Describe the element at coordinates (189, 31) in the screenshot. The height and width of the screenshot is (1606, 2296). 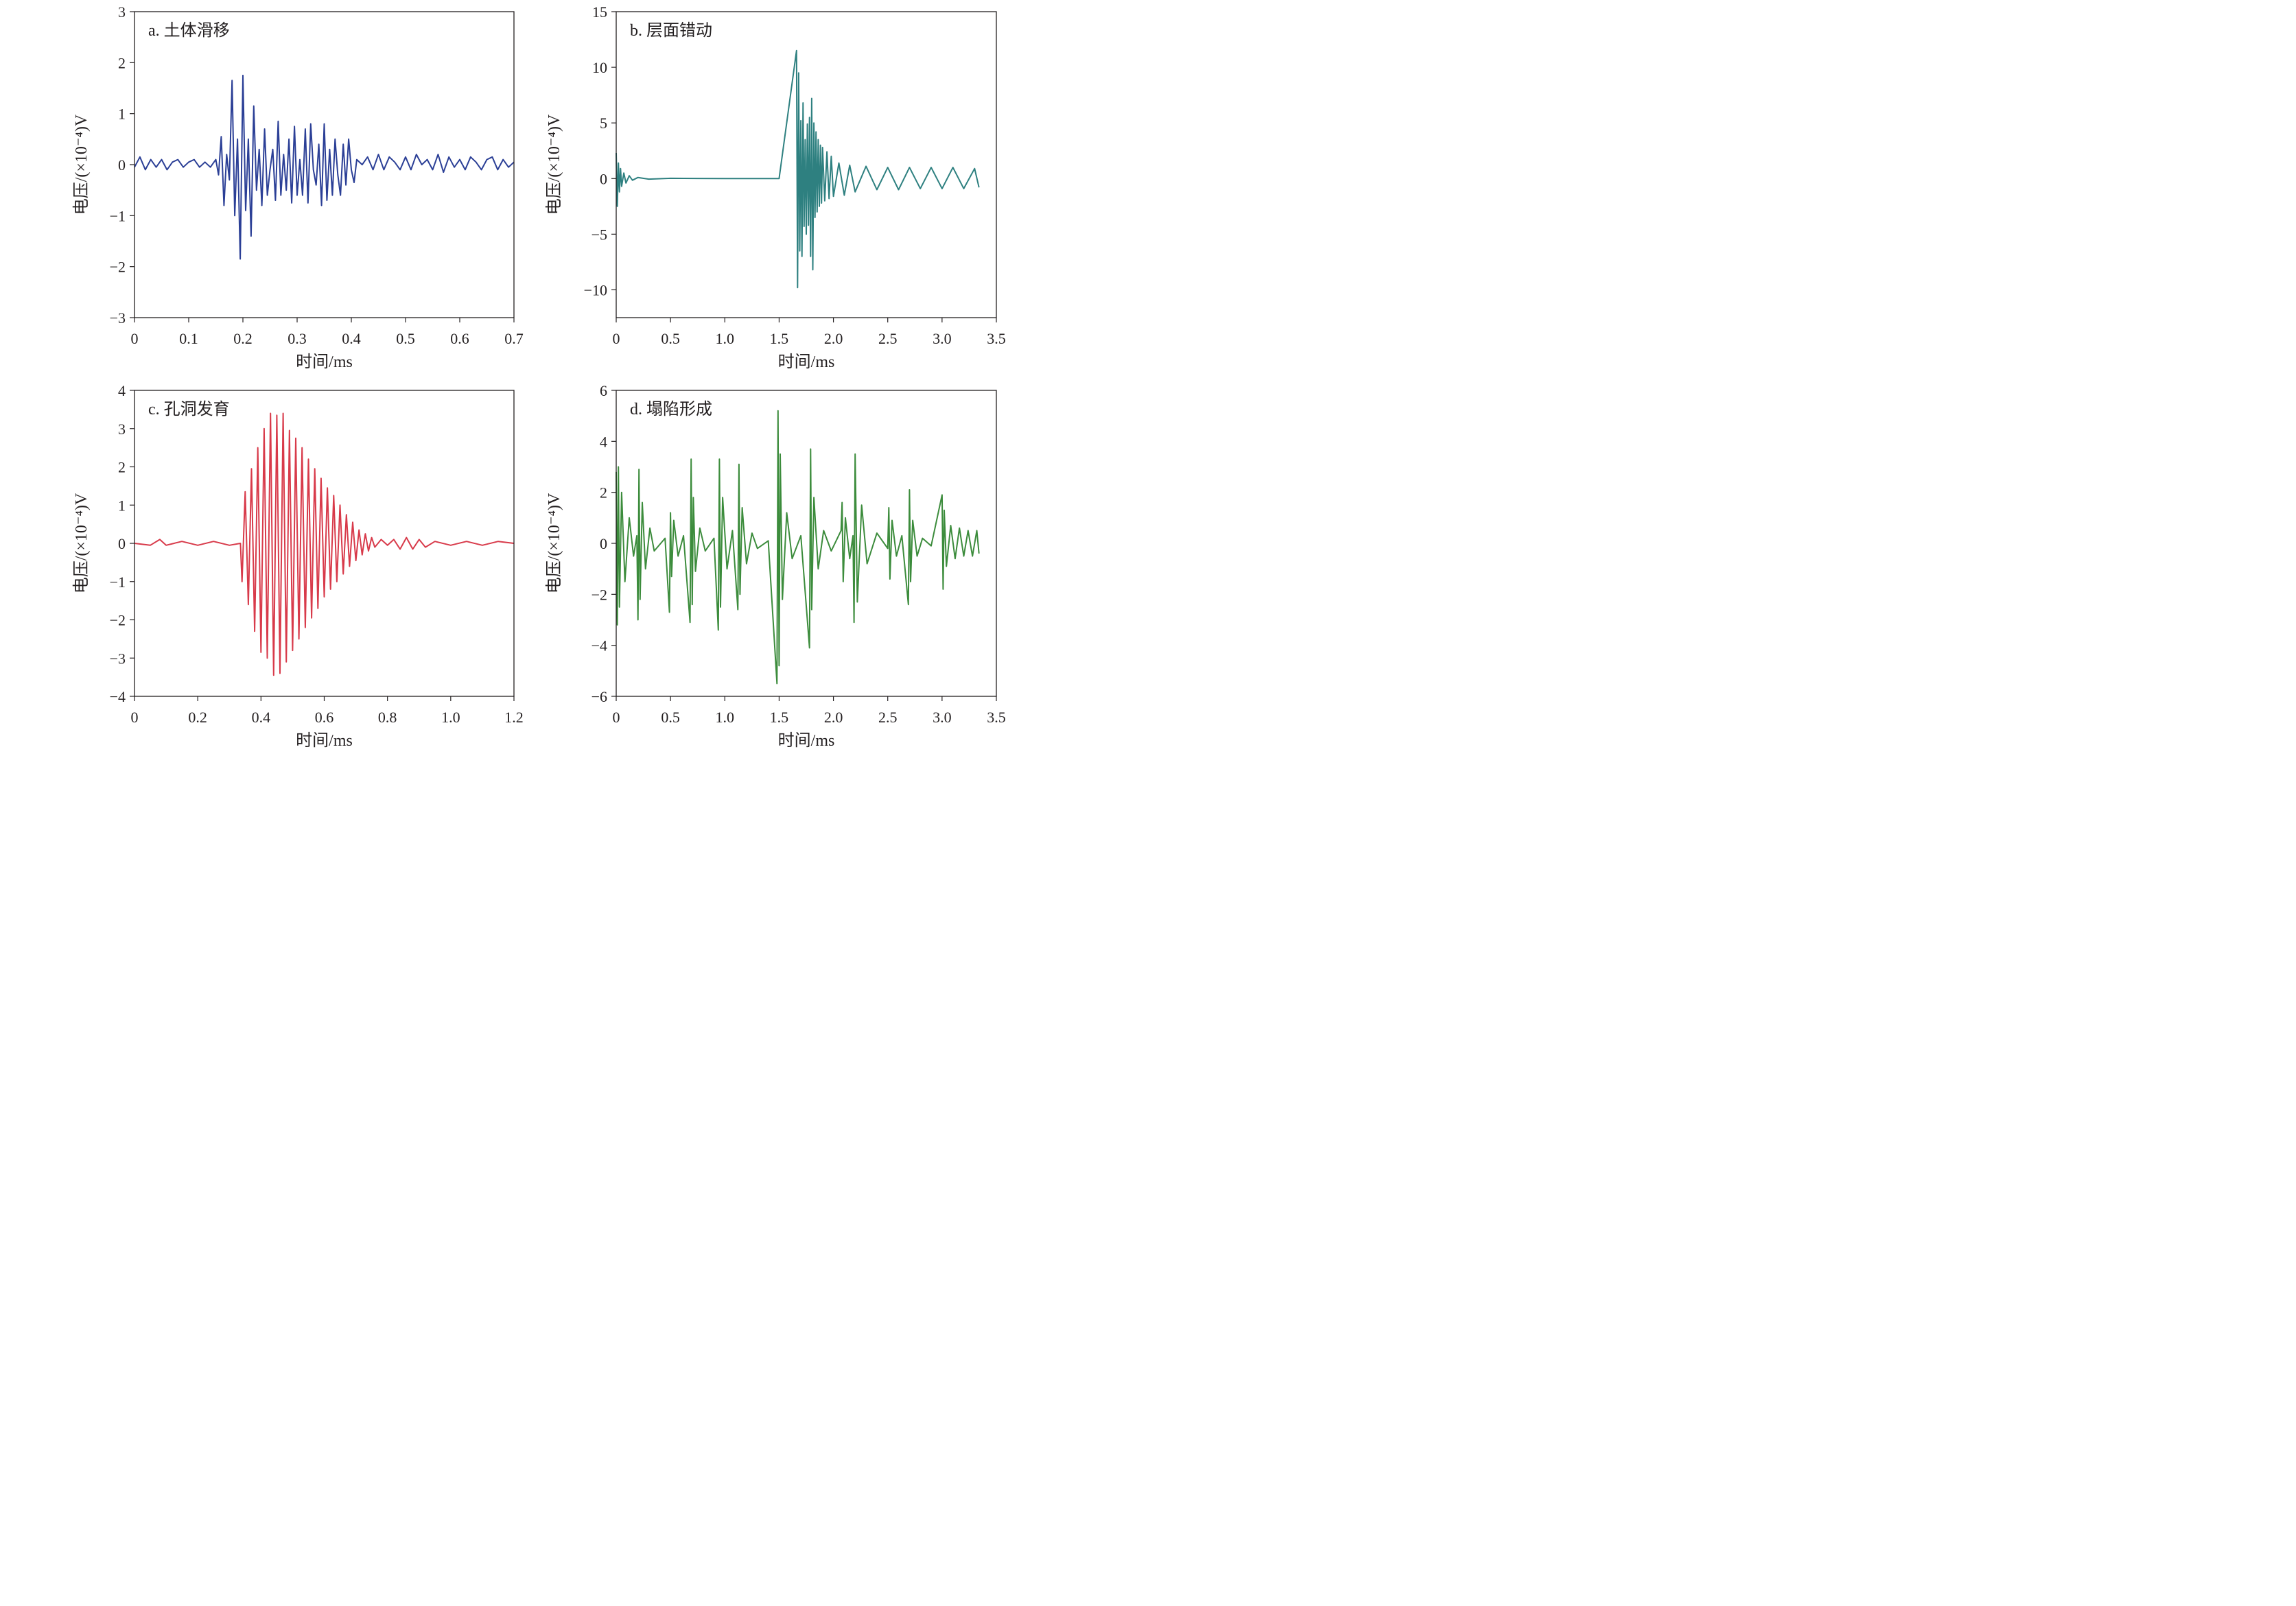
I see `panel-label: a. 土体滑移` at that location.